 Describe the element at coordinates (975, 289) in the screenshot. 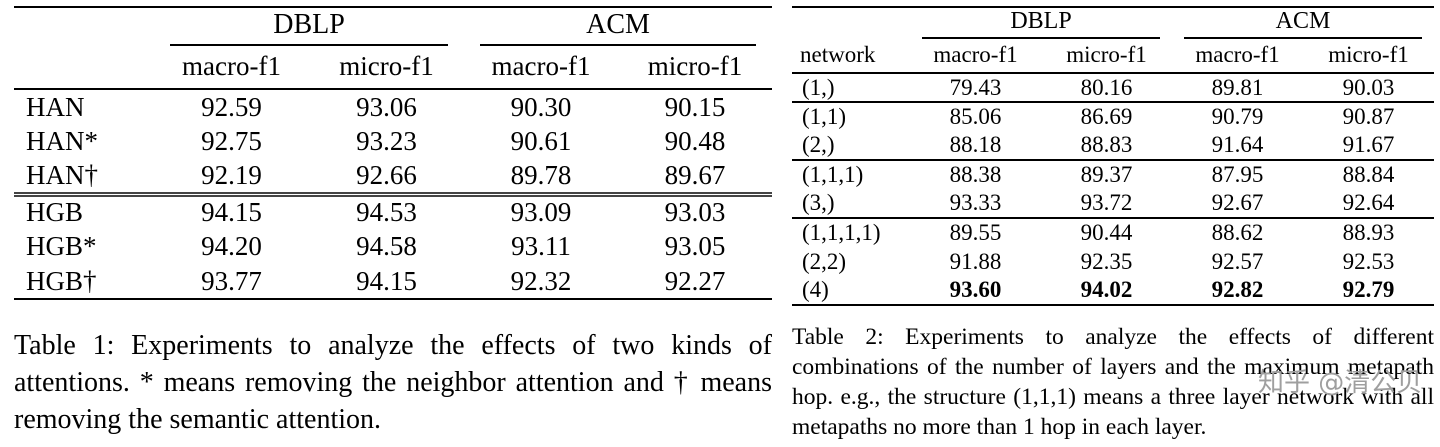

I see `table-cell: 93.60` at that location.